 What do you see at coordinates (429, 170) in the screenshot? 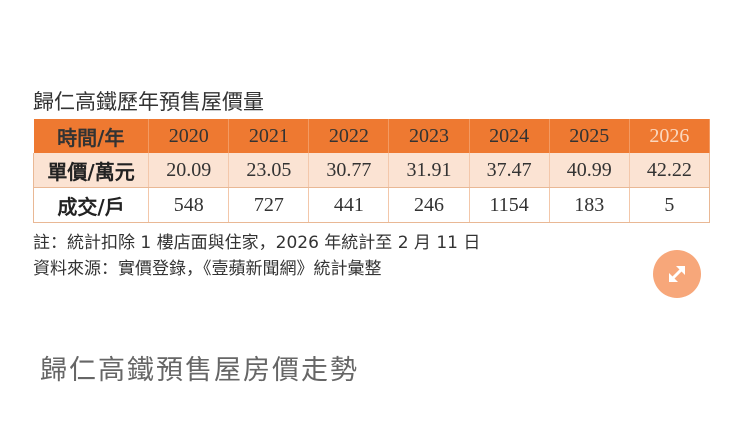
I see `price-cell: 31.91` at bounding box center [429, 170].